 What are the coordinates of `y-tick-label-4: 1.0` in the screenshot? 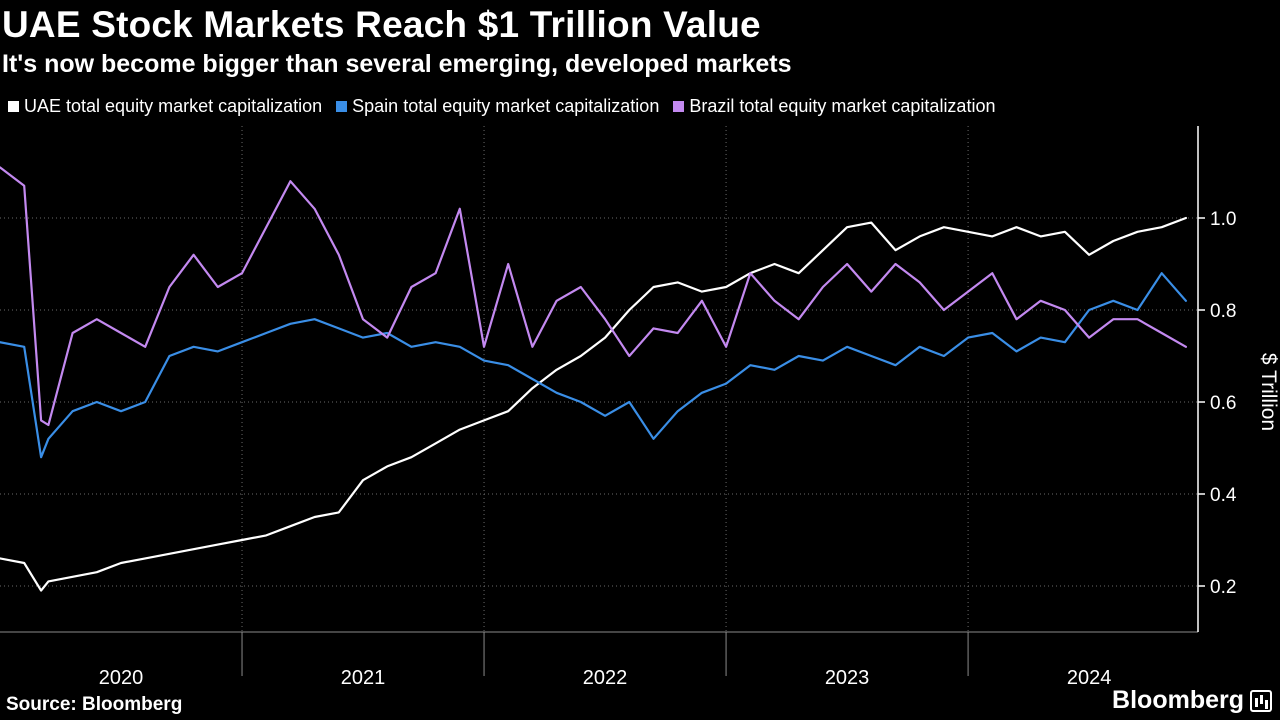 It's located at (1223, 219).